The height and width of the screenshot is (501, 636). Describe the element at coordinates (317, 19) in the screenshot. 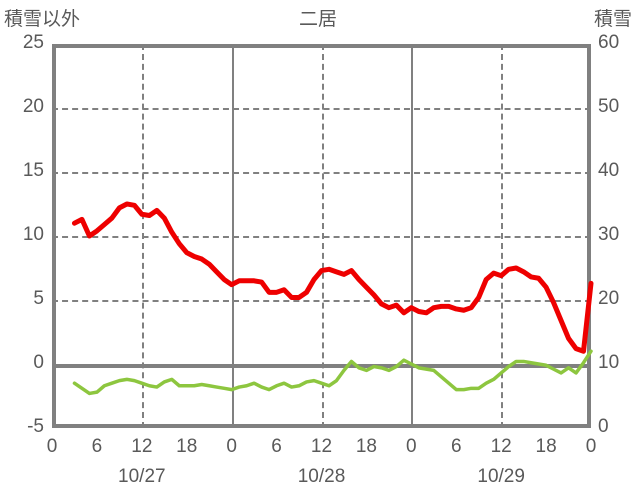

I see `chart-title: 二居` at that location.